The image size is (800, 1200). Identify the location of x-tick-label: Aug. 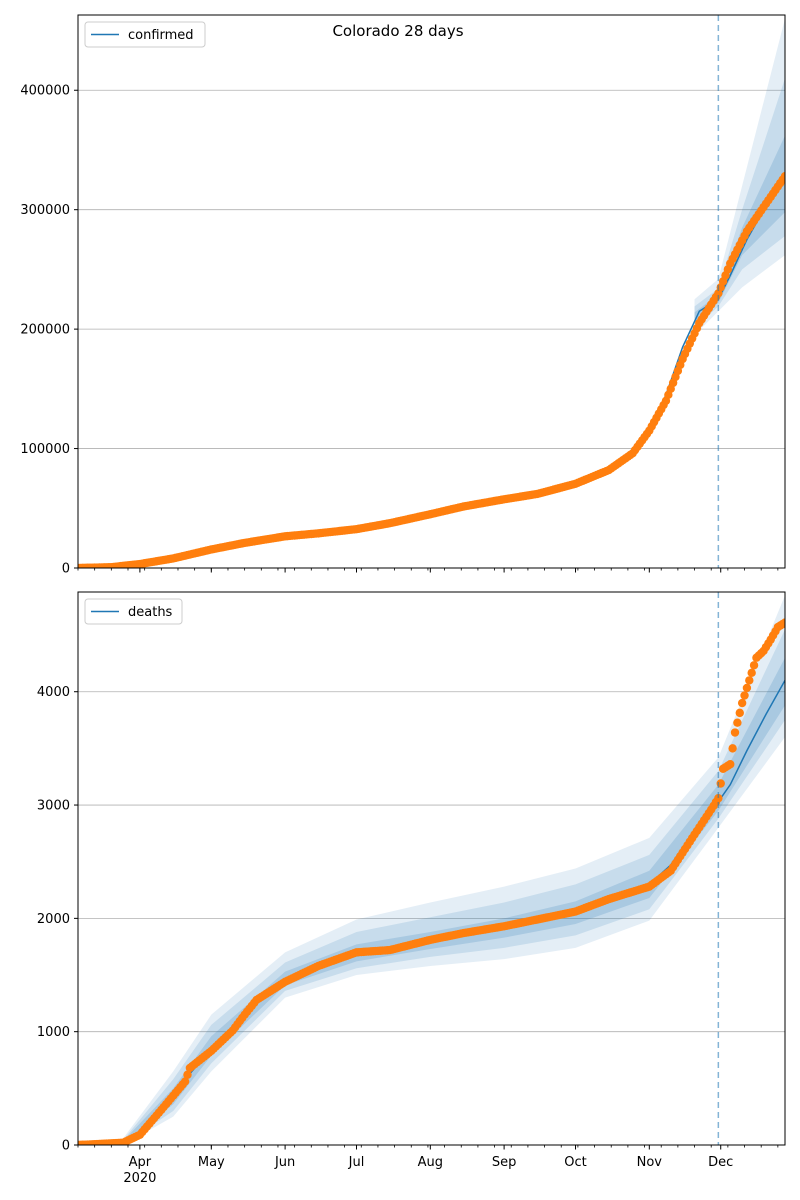
(430, 1162).